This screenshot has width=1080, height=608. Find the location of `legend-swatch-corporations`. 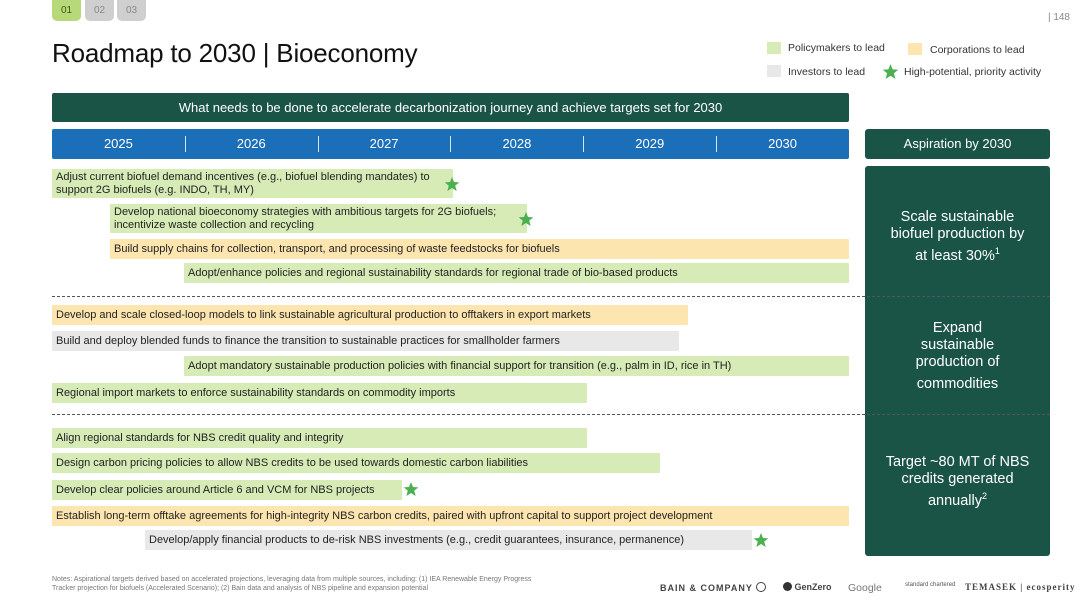

legend-swatch-corporations is located at coordinates (915, 49).